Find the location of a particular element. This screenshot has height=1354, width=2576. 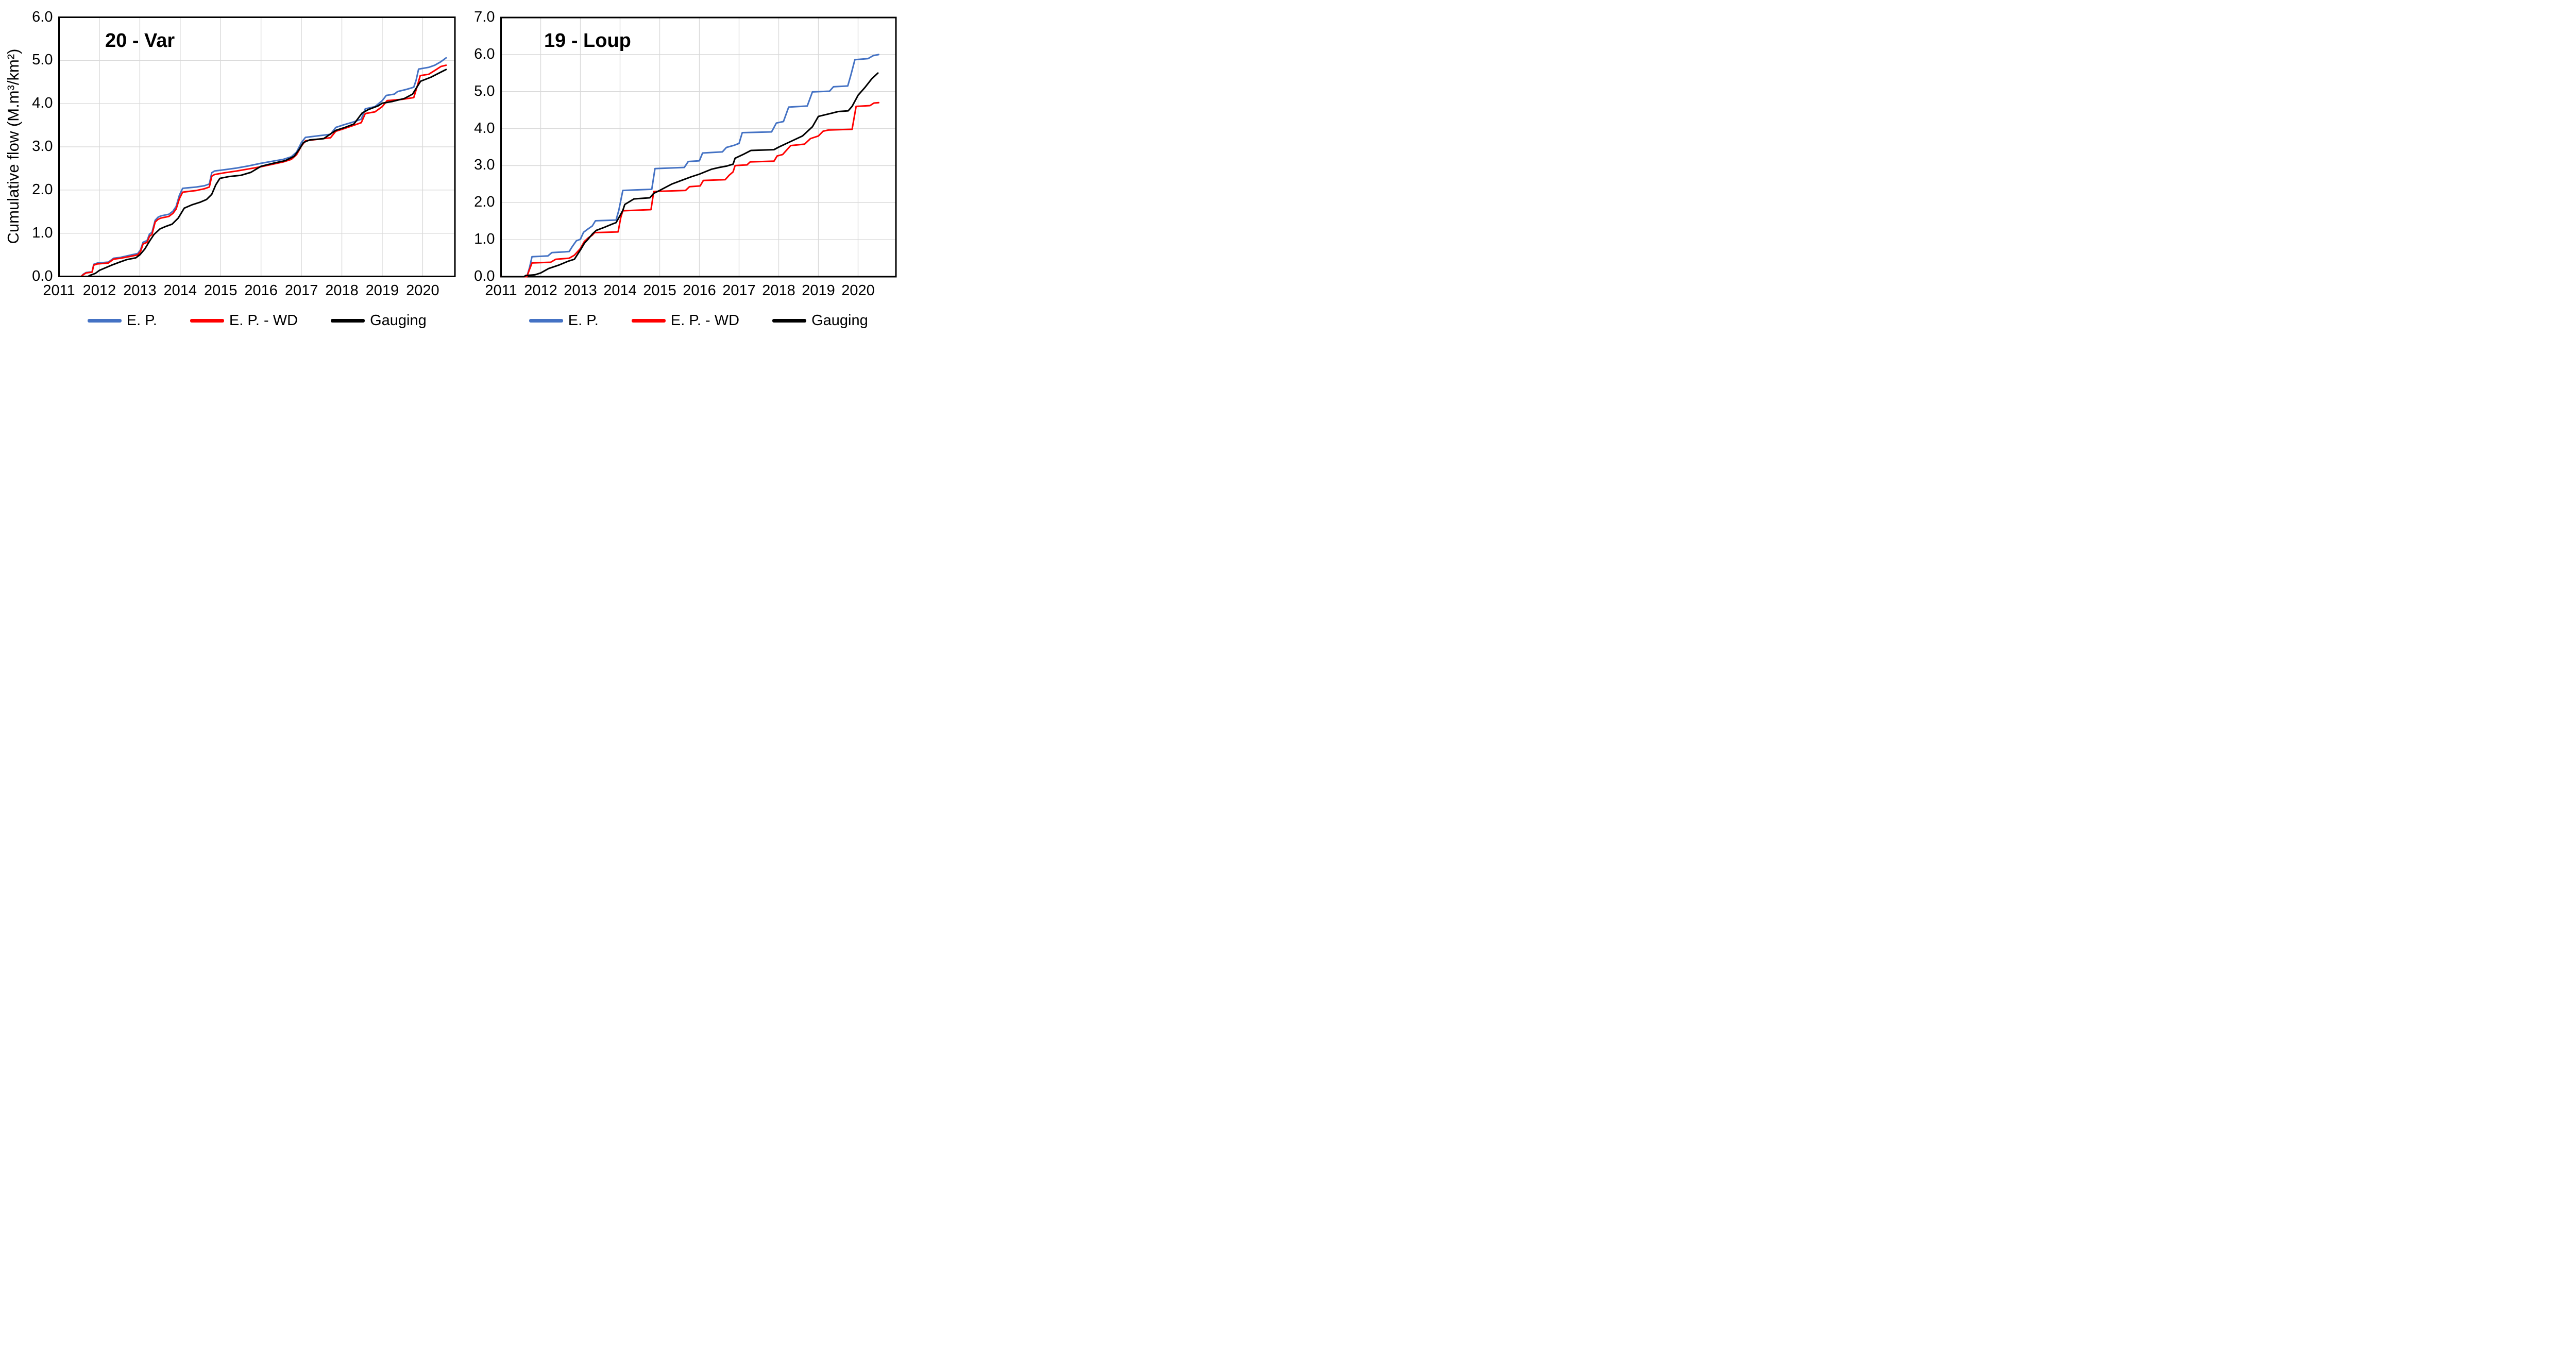

legend-var: E. P. E. P. - WD Gauging is located at coordinates (257, 320).